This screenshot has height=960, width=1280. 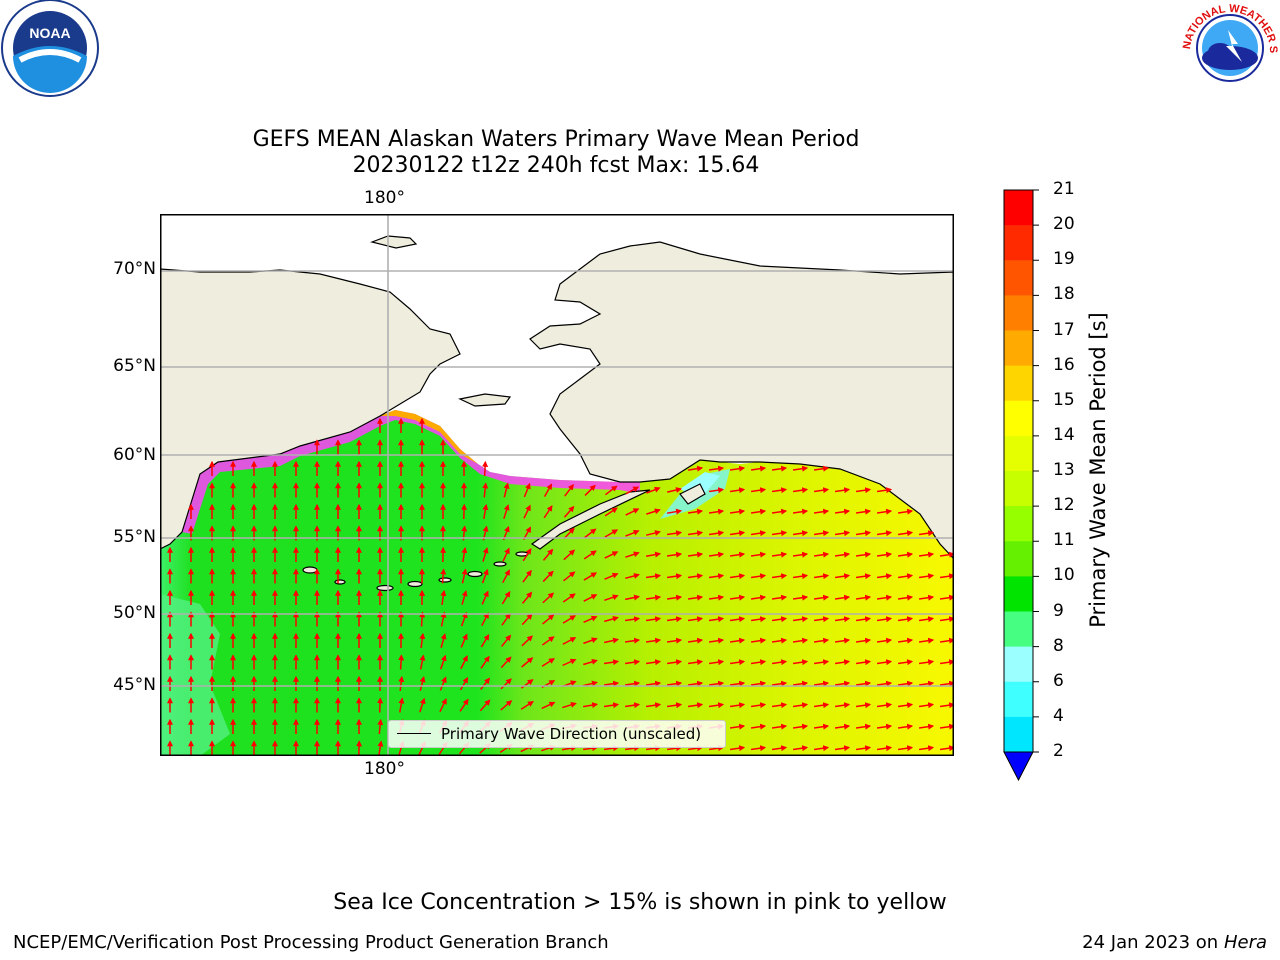 What do you see at coordinates (1064, 364) in the screenshot?
I see `colorbar-tick-label: 16` at bounding box center [1064, 364].